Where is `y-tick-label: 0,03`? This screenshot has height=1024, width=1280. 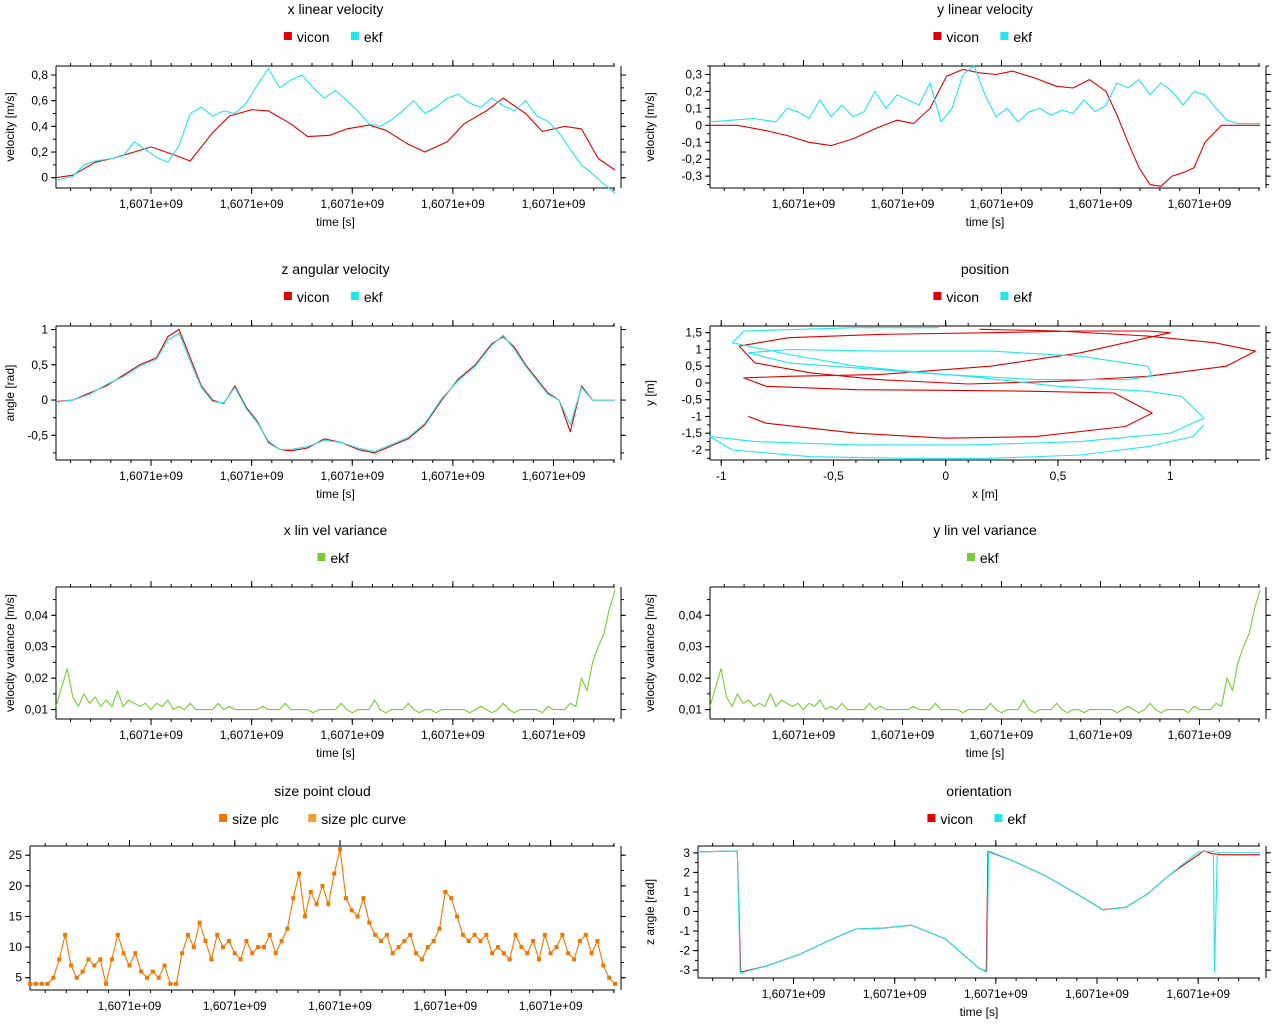
y-tick-label: 0,03 is located at coordinates (37, 647).